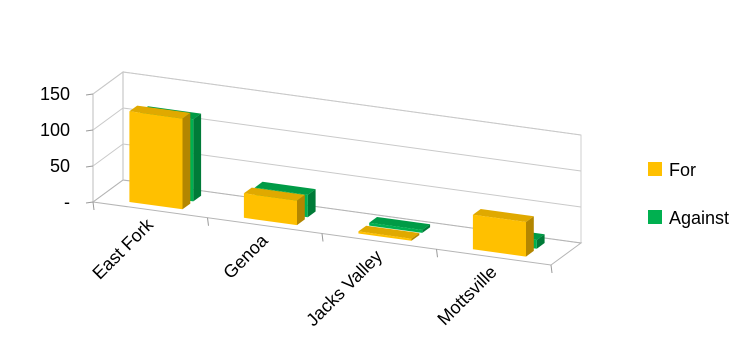  What do you see at coordinates (67, 202) in the screenshot?
I see `y-tick-label: -` at bounding box center [67, 202].